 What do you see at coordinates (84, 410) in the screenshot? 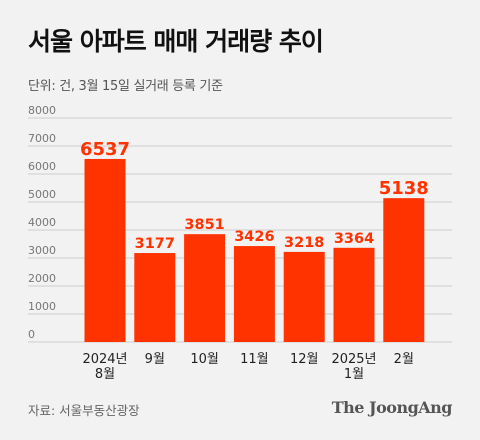
I see `source-note: 자료: 서울부동산광장` at bounding box center [84, 410].